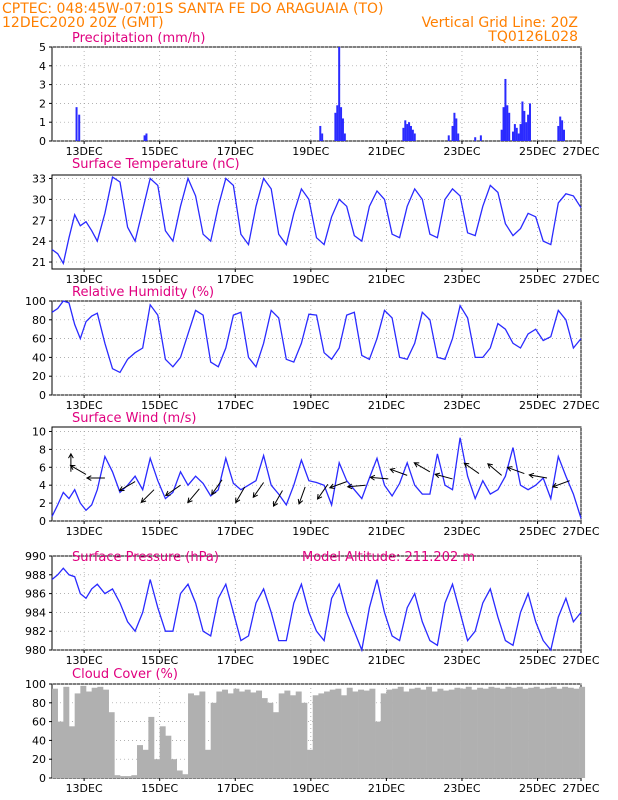 This screenshot has height=800, width=618. Describe the element at coordinates (39, 241) in the screenshot. I see `y-tick-label: 24` at that location.